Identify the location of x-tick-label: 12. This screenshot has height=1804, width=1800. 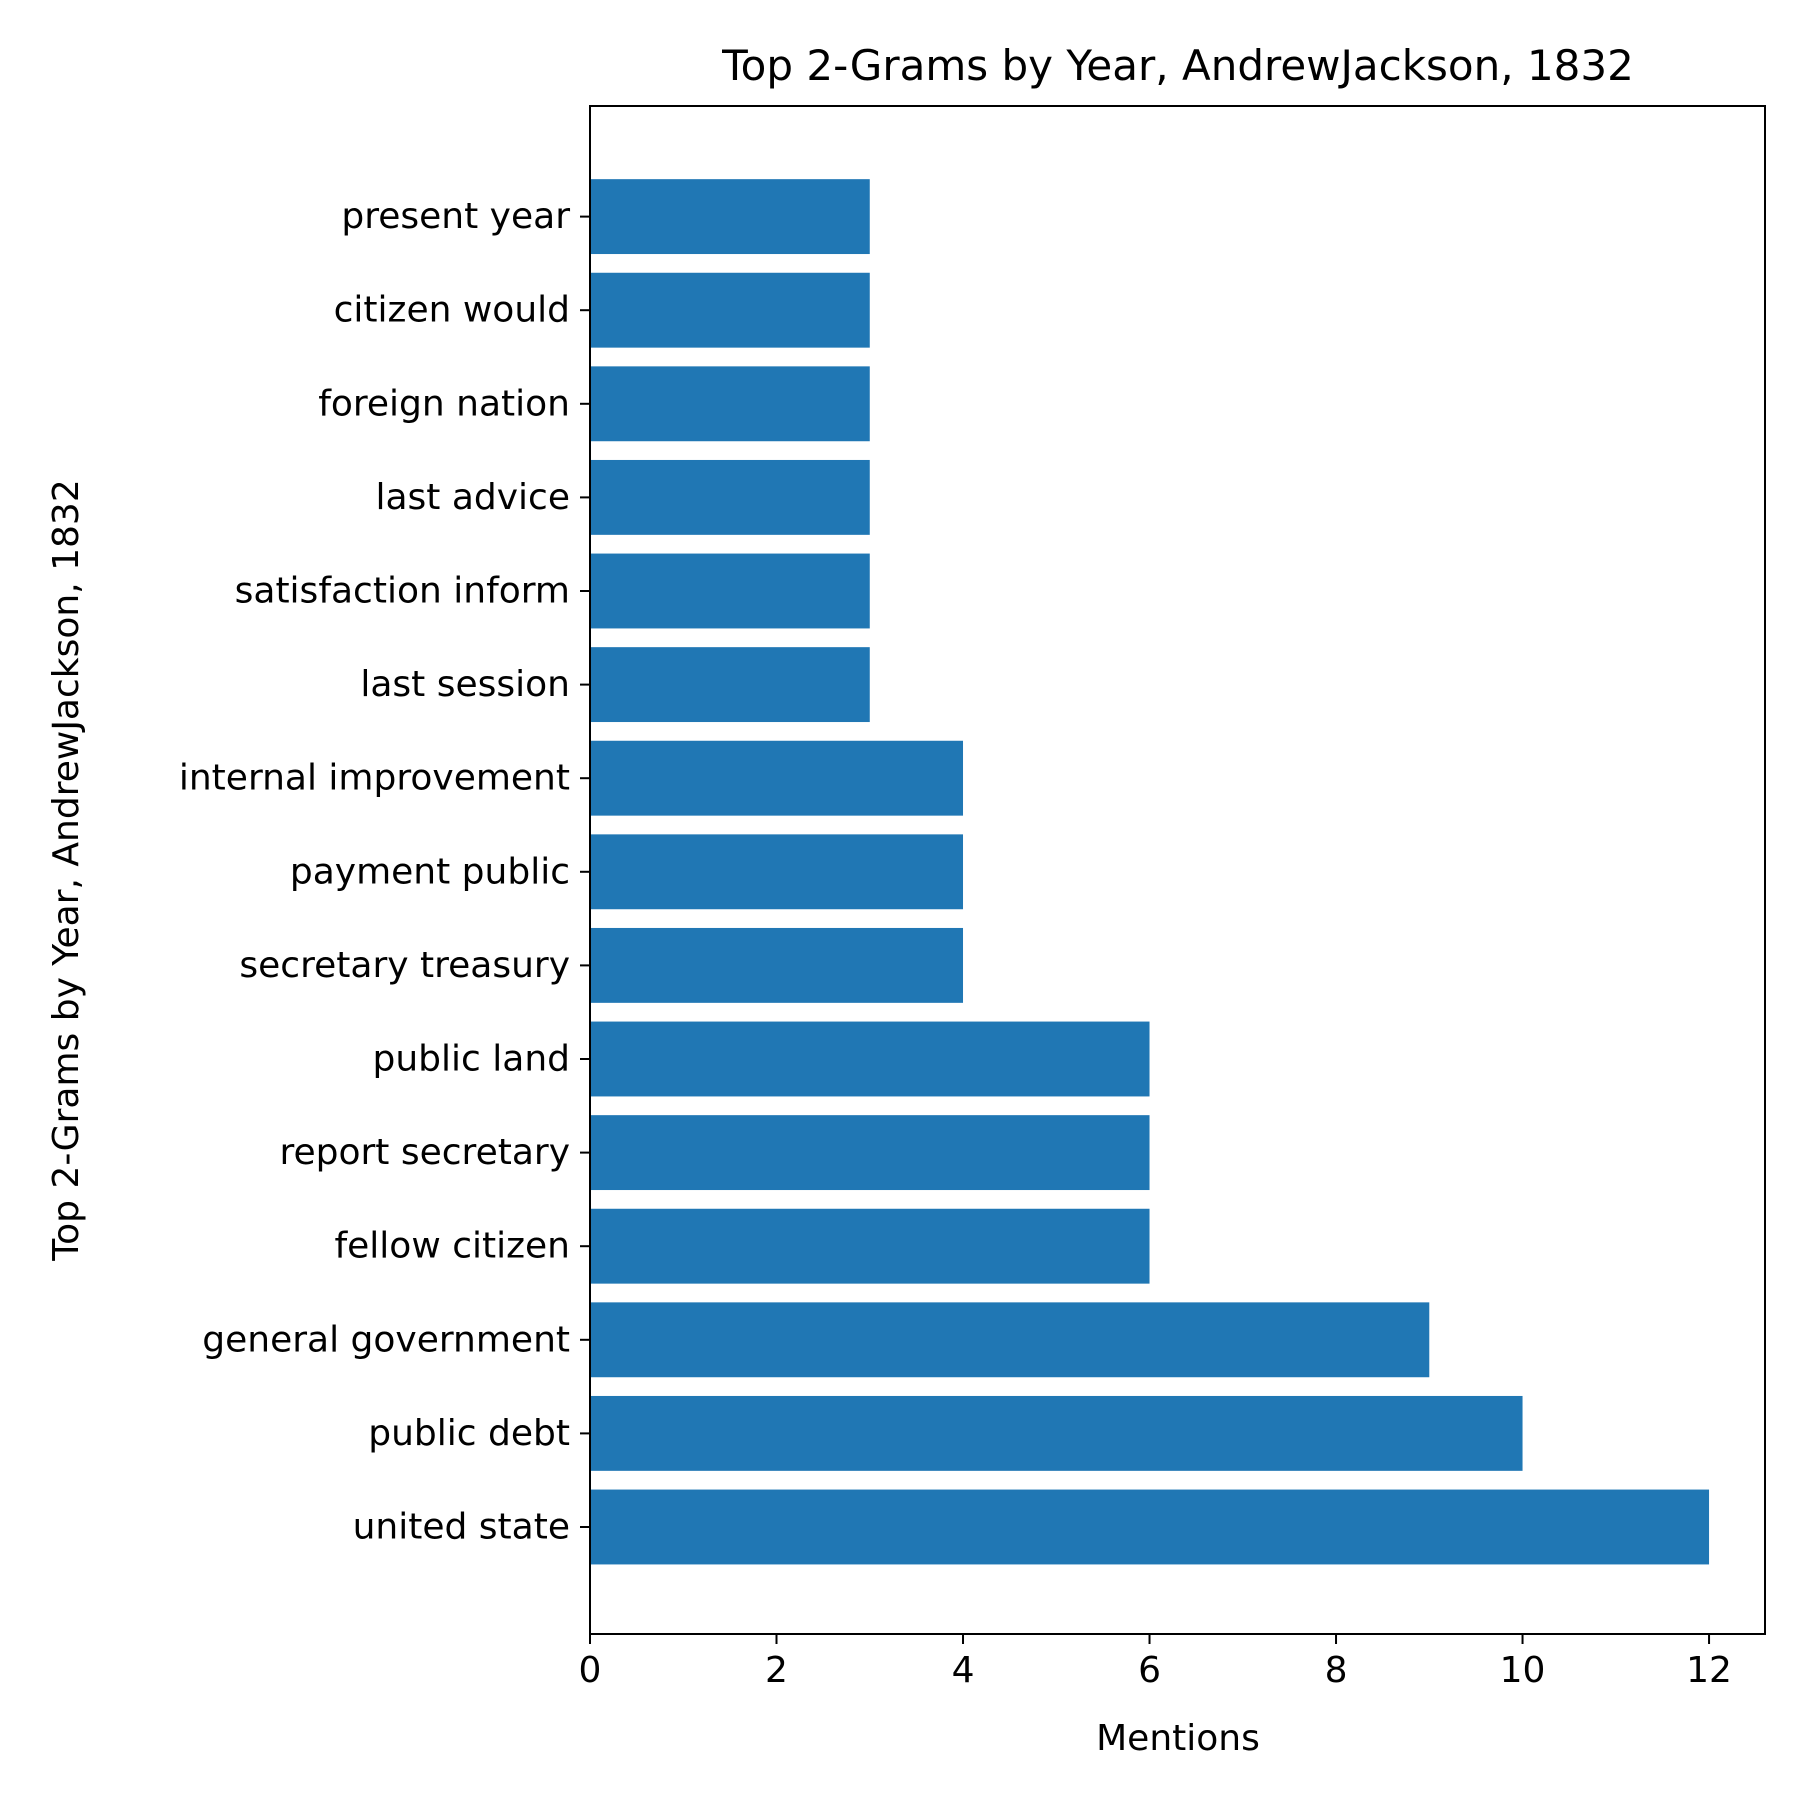
(1709, 1670).